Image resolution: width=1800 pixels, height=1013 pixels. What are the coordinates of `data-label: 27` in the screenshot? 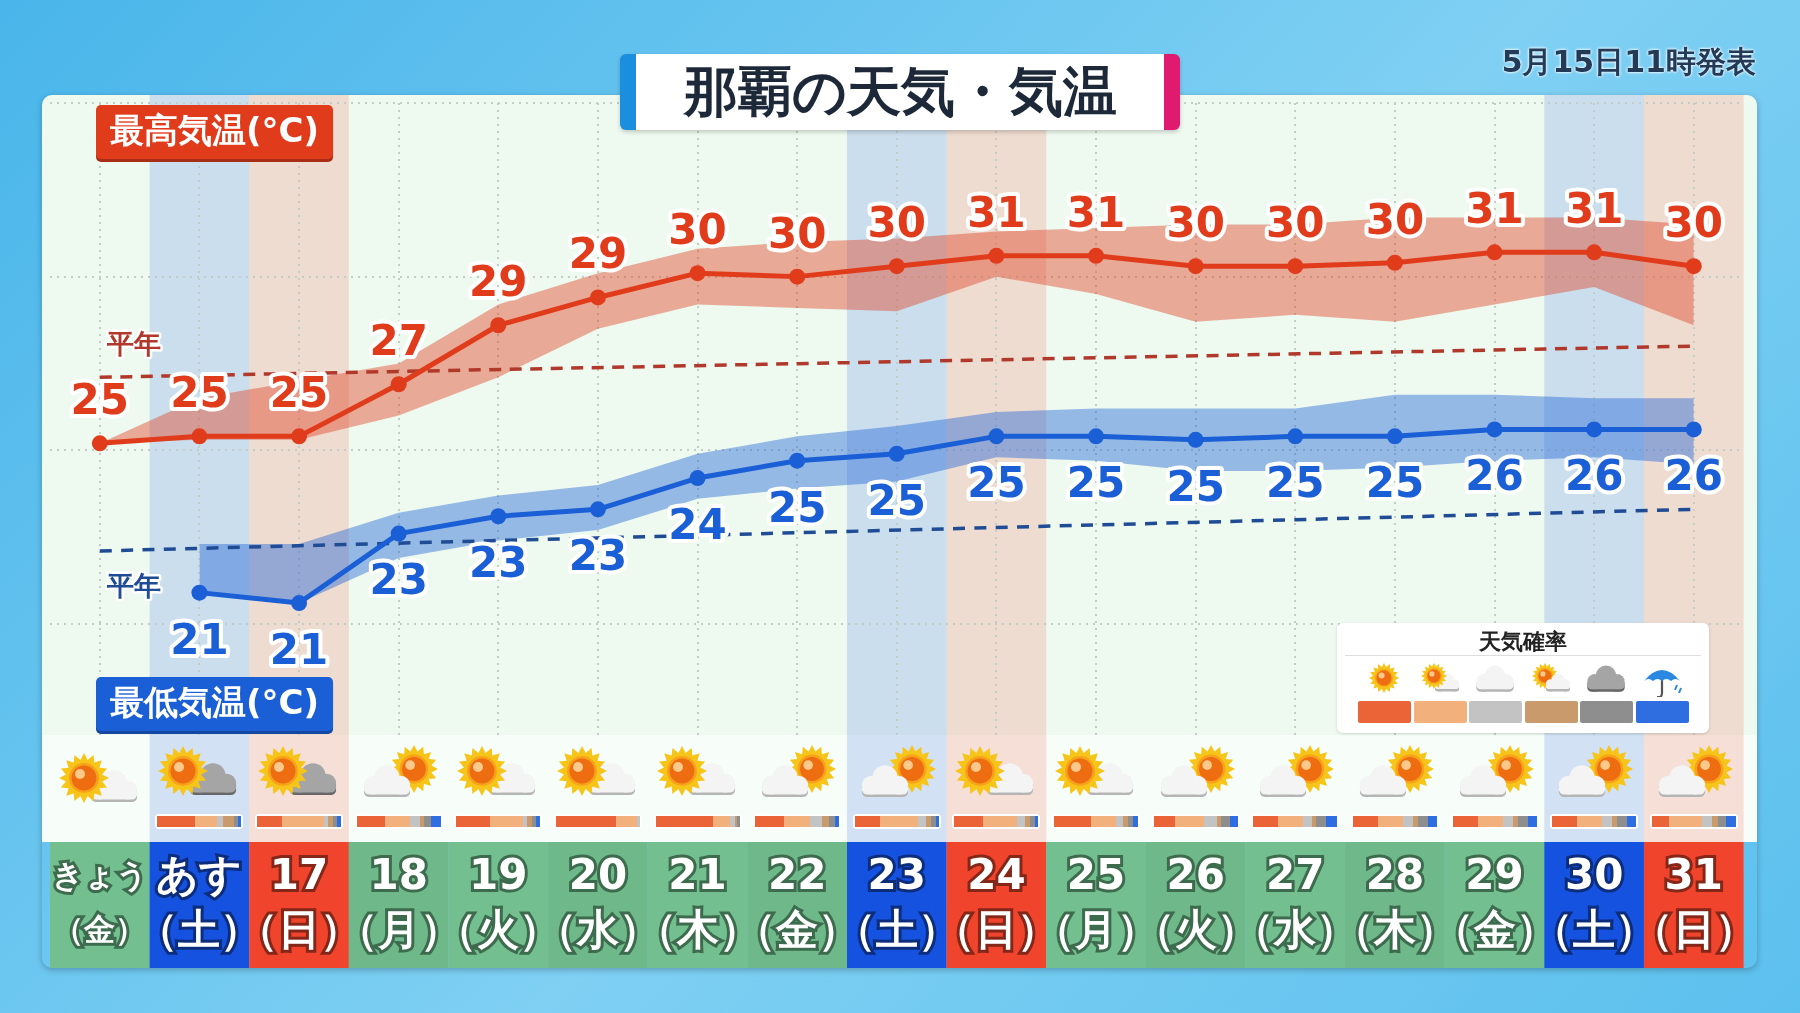 It's located at (398, 341).